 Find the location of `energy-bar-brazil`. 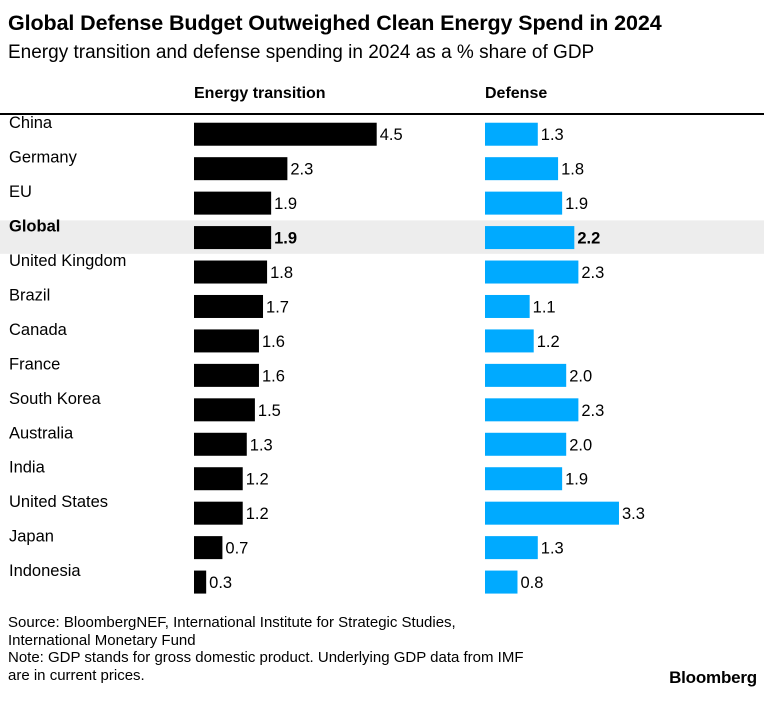

energy-bar-brazil is located at coordinates (229, 306).